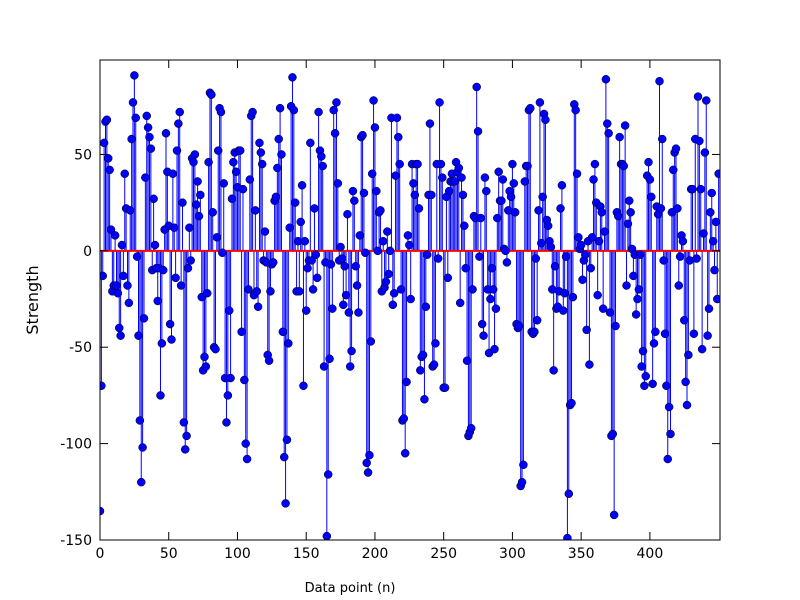  I want to click on y-tick-label: 0, so click(87, 252).